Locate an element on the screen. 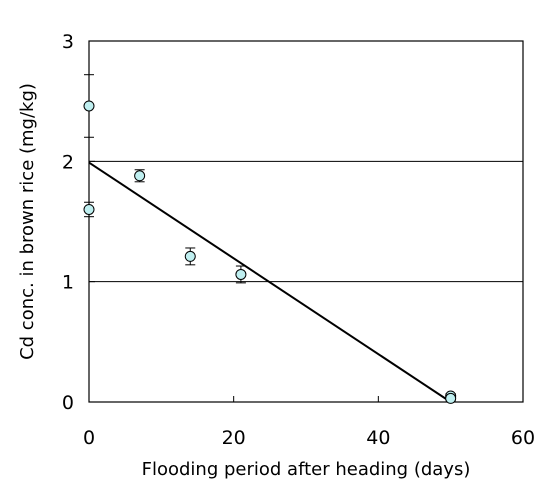 The height and width of the screenshot is (500, 560). y-axis-title: Cd conc. in brown rice (mg/kg) is located at coordinates (27, 221).